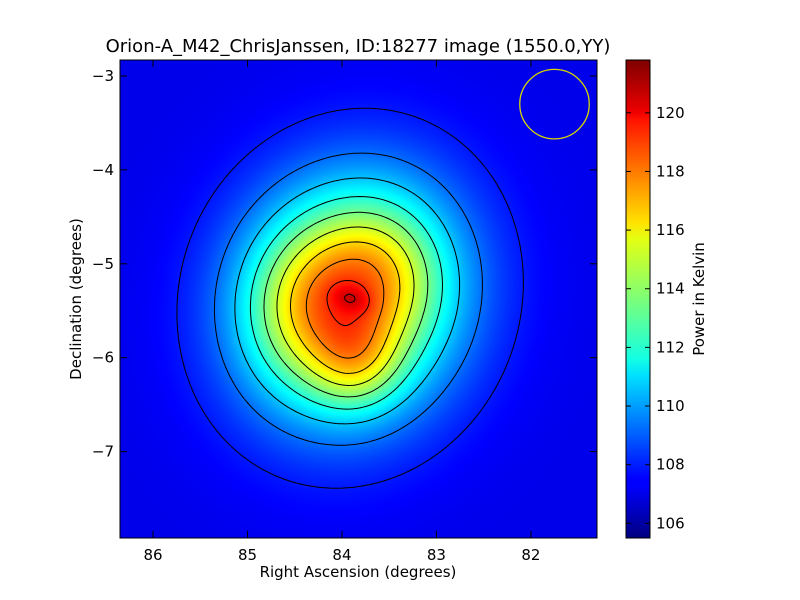 This screenshot has width=800, height=600. I want to click on y-tick-label--6: −6, so click(103, 358).